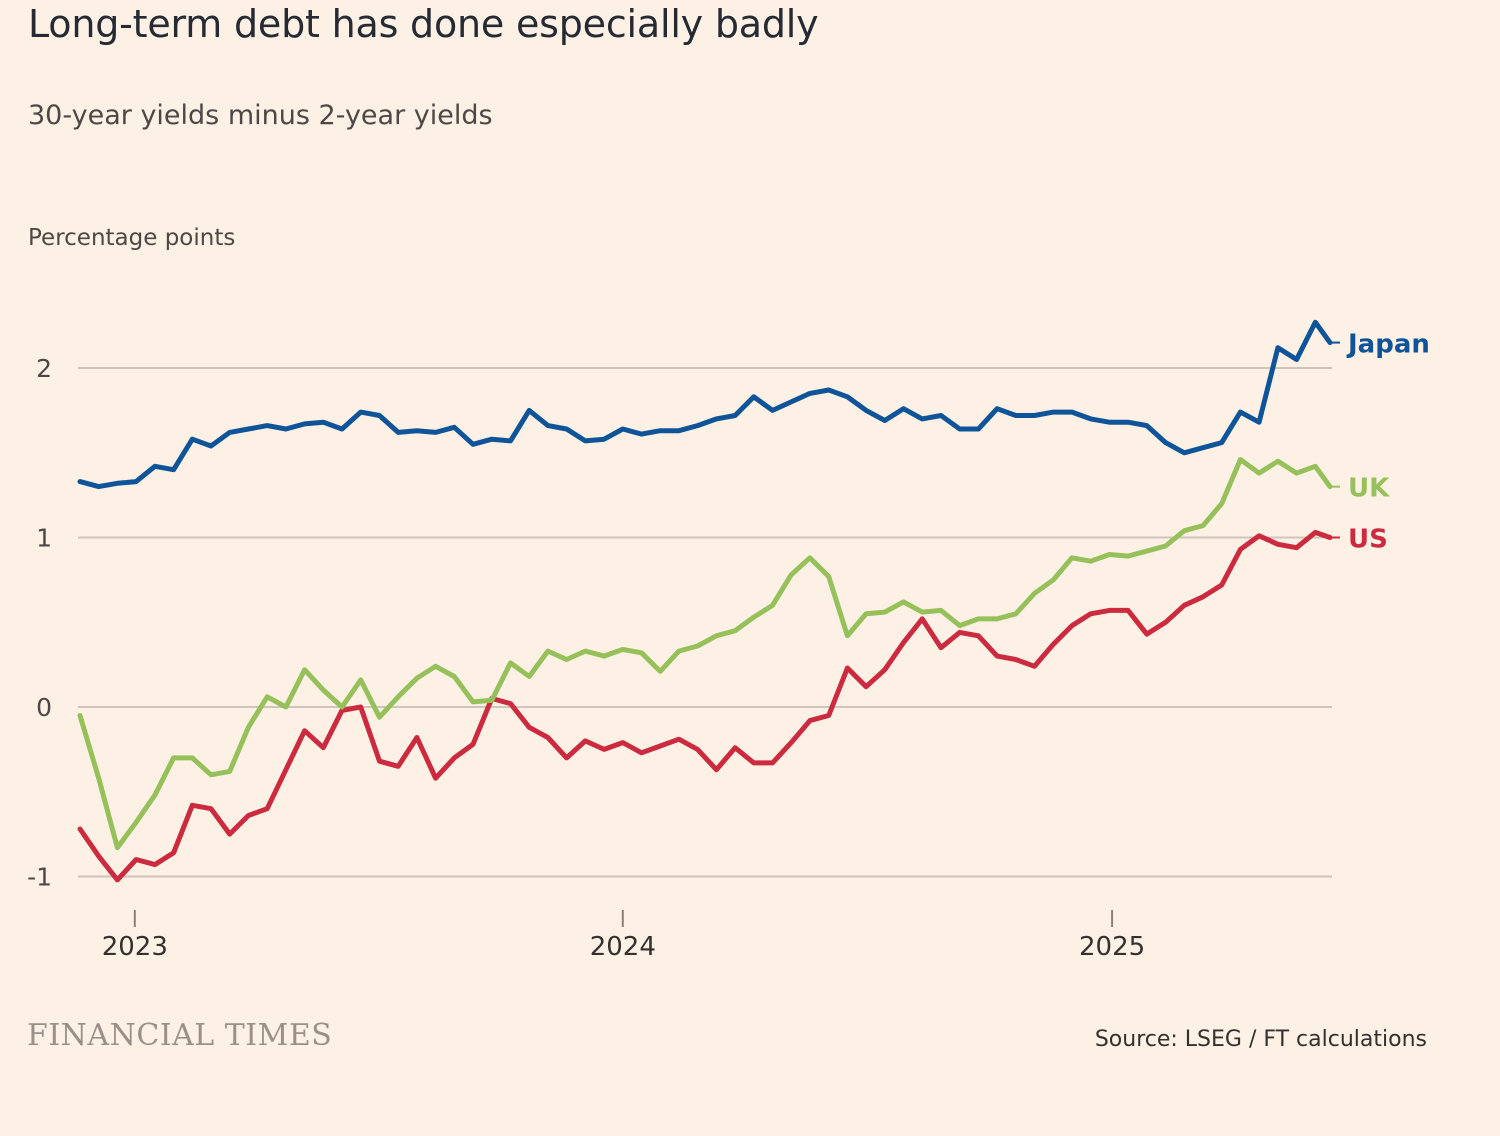 This screenshot has height=1136, width=1500. I want to click on y-tick-label: 1, so click(44, 538).